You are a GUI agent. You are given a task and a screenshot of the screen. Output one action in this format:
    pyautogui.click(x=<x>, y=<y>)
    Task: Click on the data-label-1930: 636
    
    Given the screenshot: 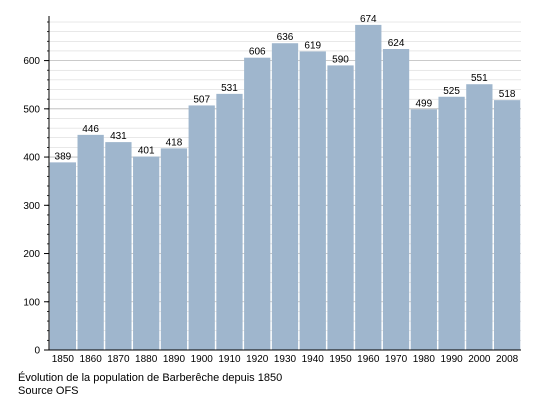 What is the action you would take?
    pyautogui.click(x=285, y=37)
    